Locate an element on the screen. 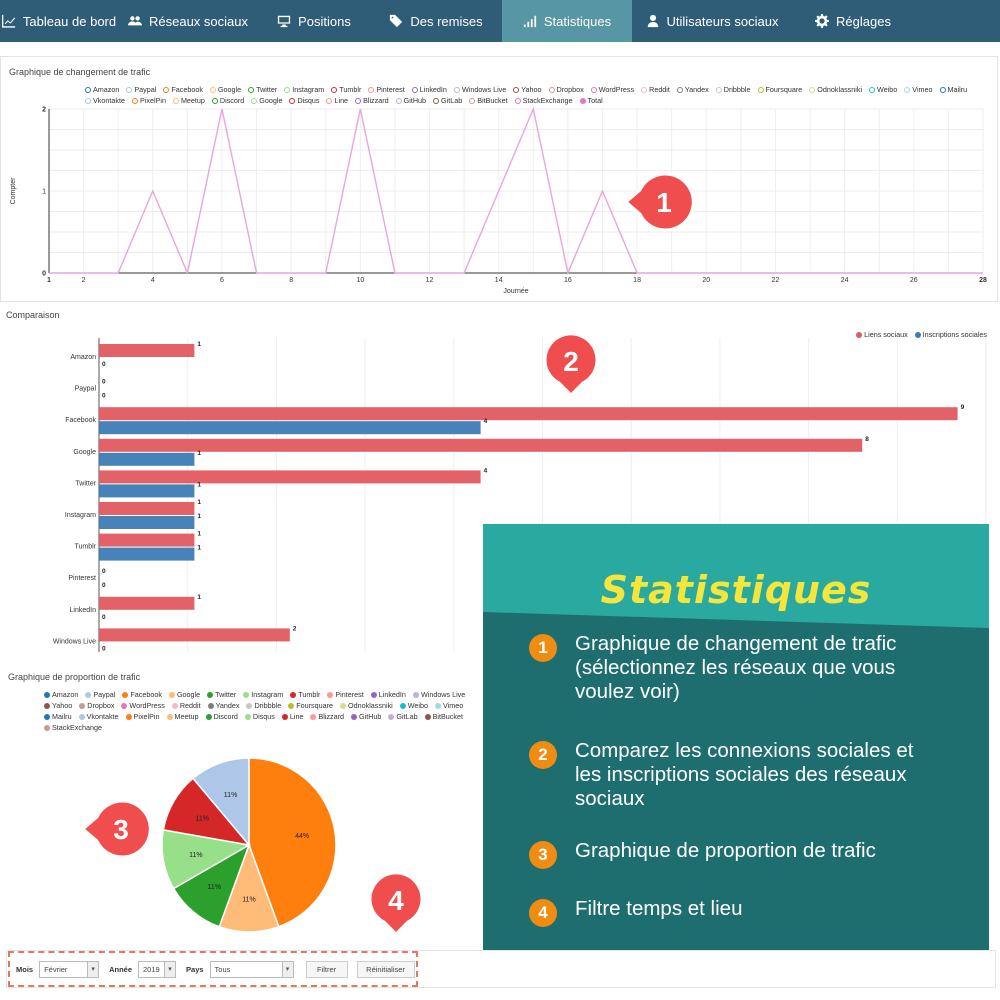 This screenshot has width=1000, height=1000. nav-item-des-remises: Des remises is located at coordinates (436, 21).